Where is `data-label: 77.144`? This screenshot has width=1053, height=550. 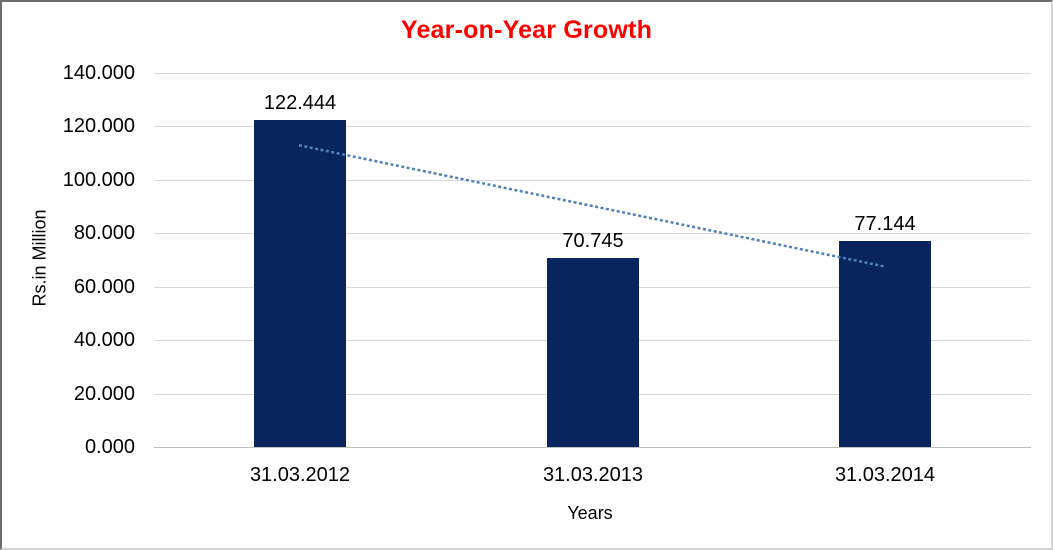
data-label: 77.144 is located at coordinates (885, 224).